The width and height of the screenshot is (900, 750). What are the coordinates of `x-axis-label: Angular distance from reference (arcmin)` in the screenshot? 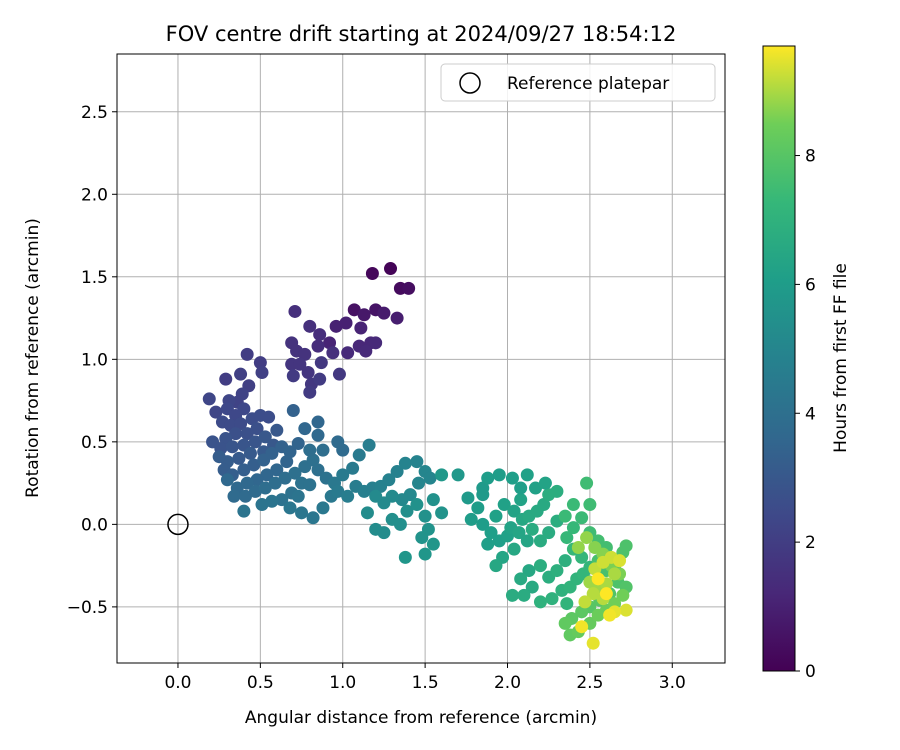 It's located at (421, 718).